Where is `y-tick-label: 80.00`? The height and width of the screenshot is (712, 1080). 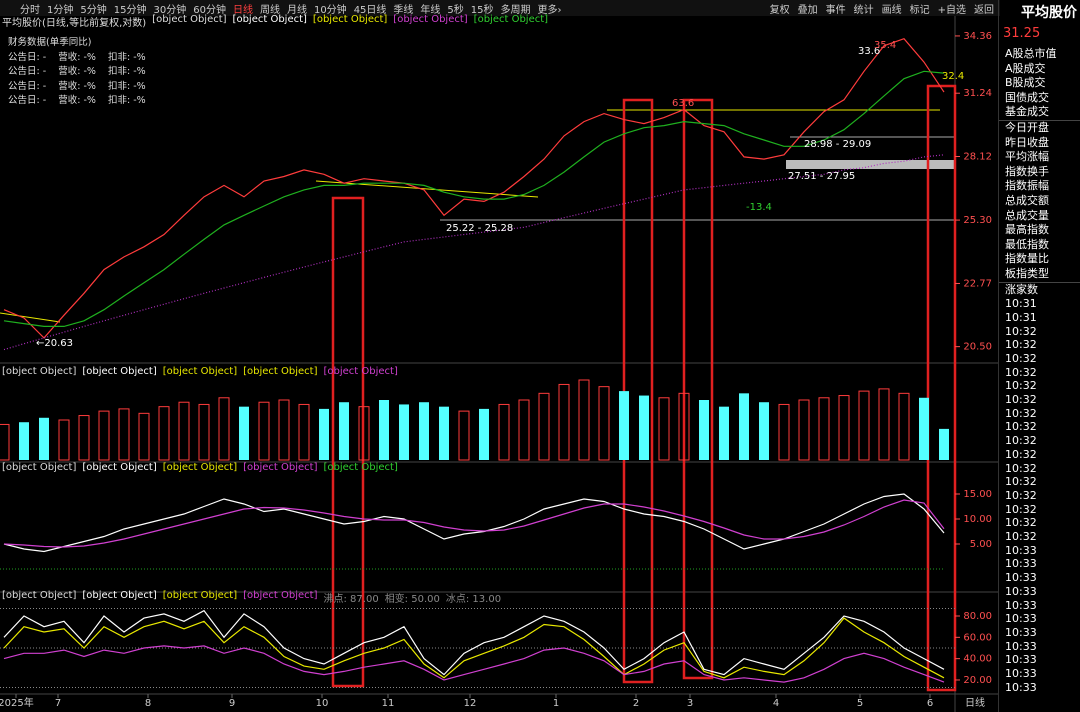
y-tick-label: 80.00 is located at coordinates (977, 616).